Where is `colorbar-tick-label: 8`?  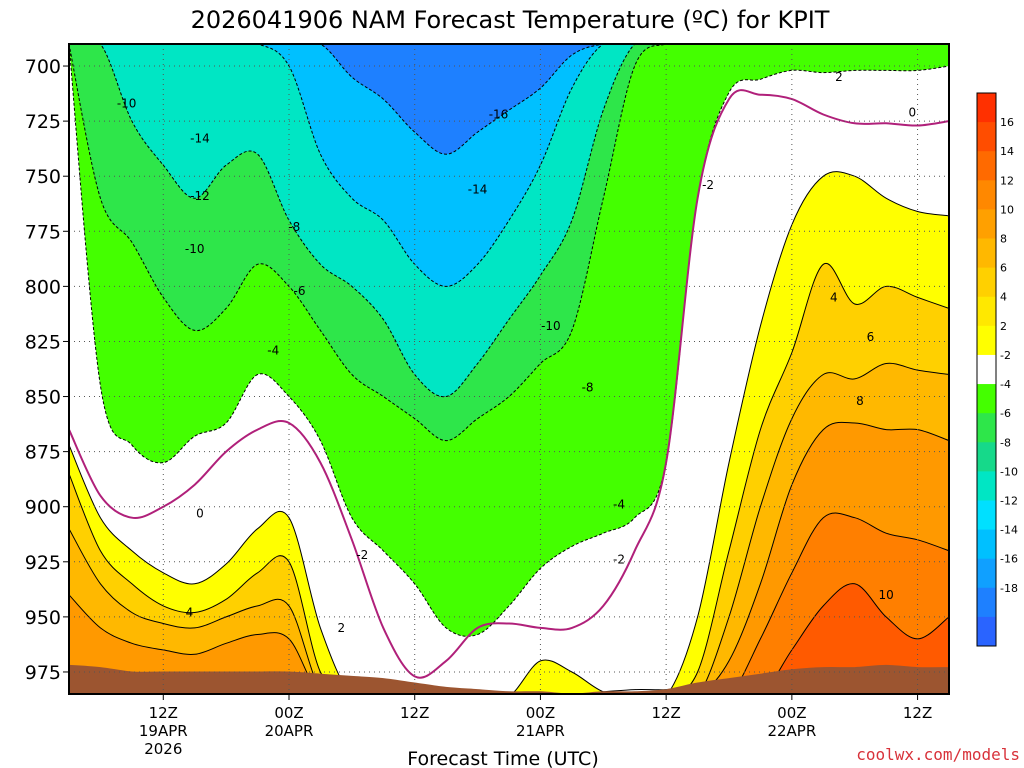 colorbar-tick-label: 8 is located at coordinates (1003, 239).